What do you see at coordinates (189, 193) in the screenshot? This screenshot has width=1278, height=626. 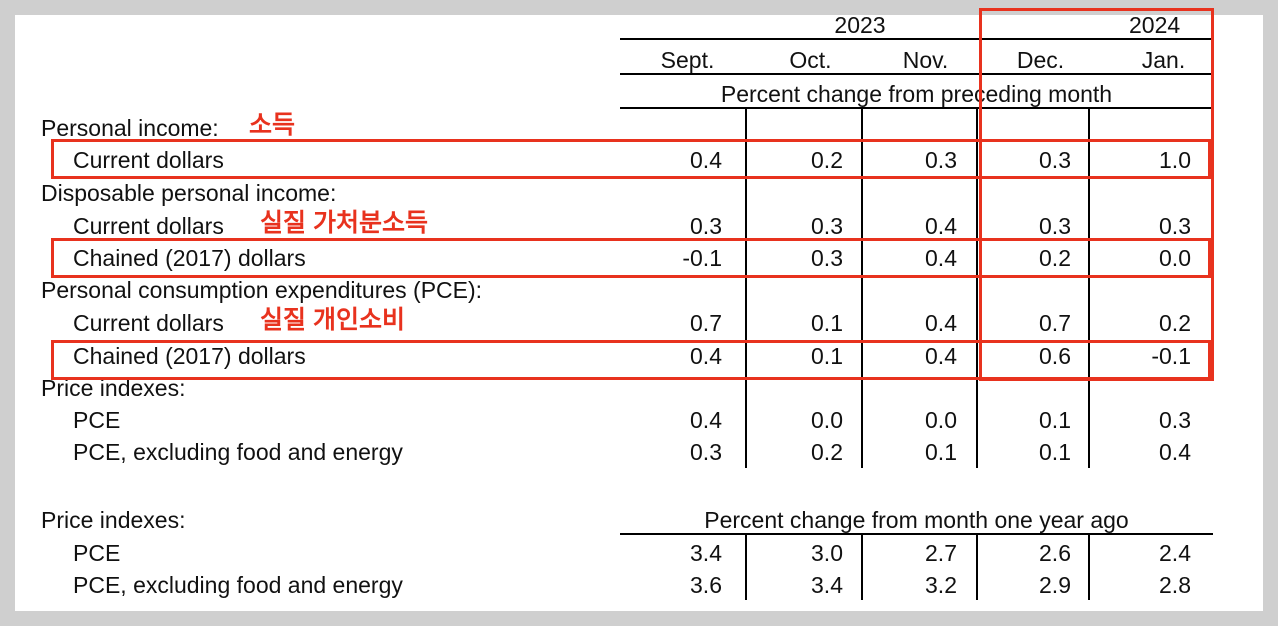 I see `section-disposable-income: Disposable personal income:` at bounding box center [189, 193].